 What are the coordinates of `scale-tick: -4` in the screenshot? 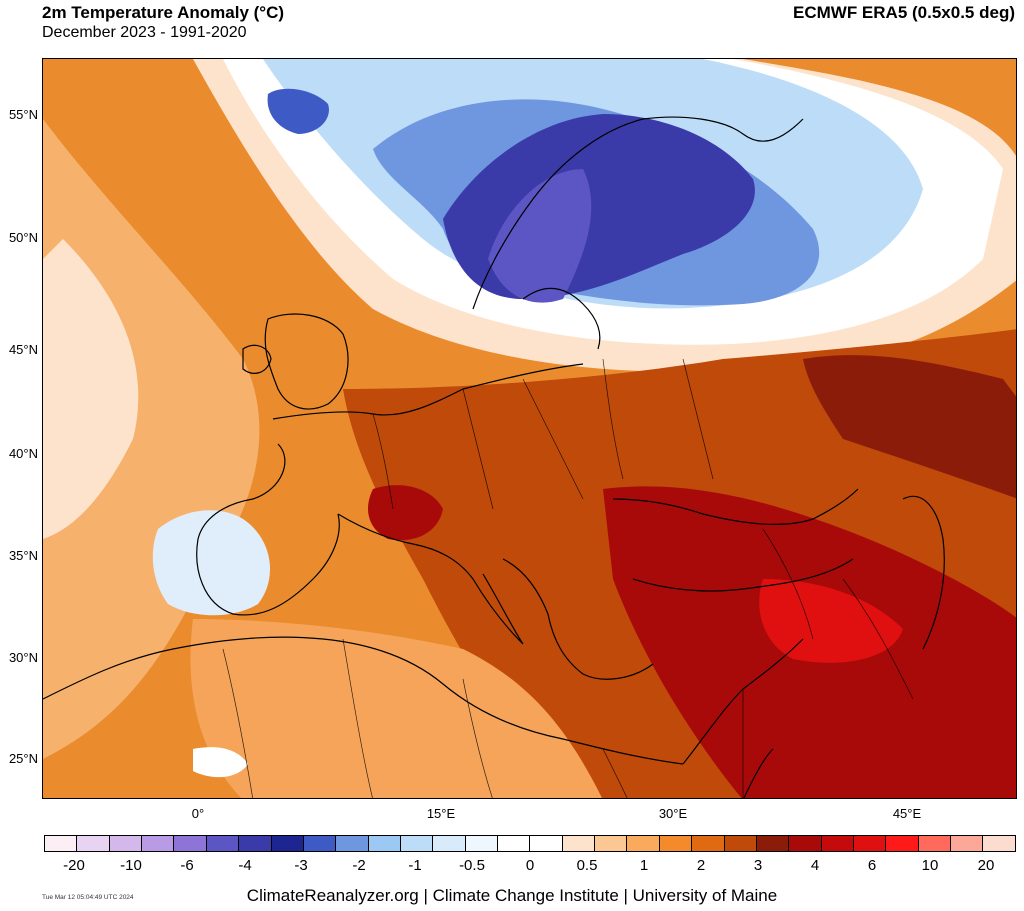 It's located at (245, 865).